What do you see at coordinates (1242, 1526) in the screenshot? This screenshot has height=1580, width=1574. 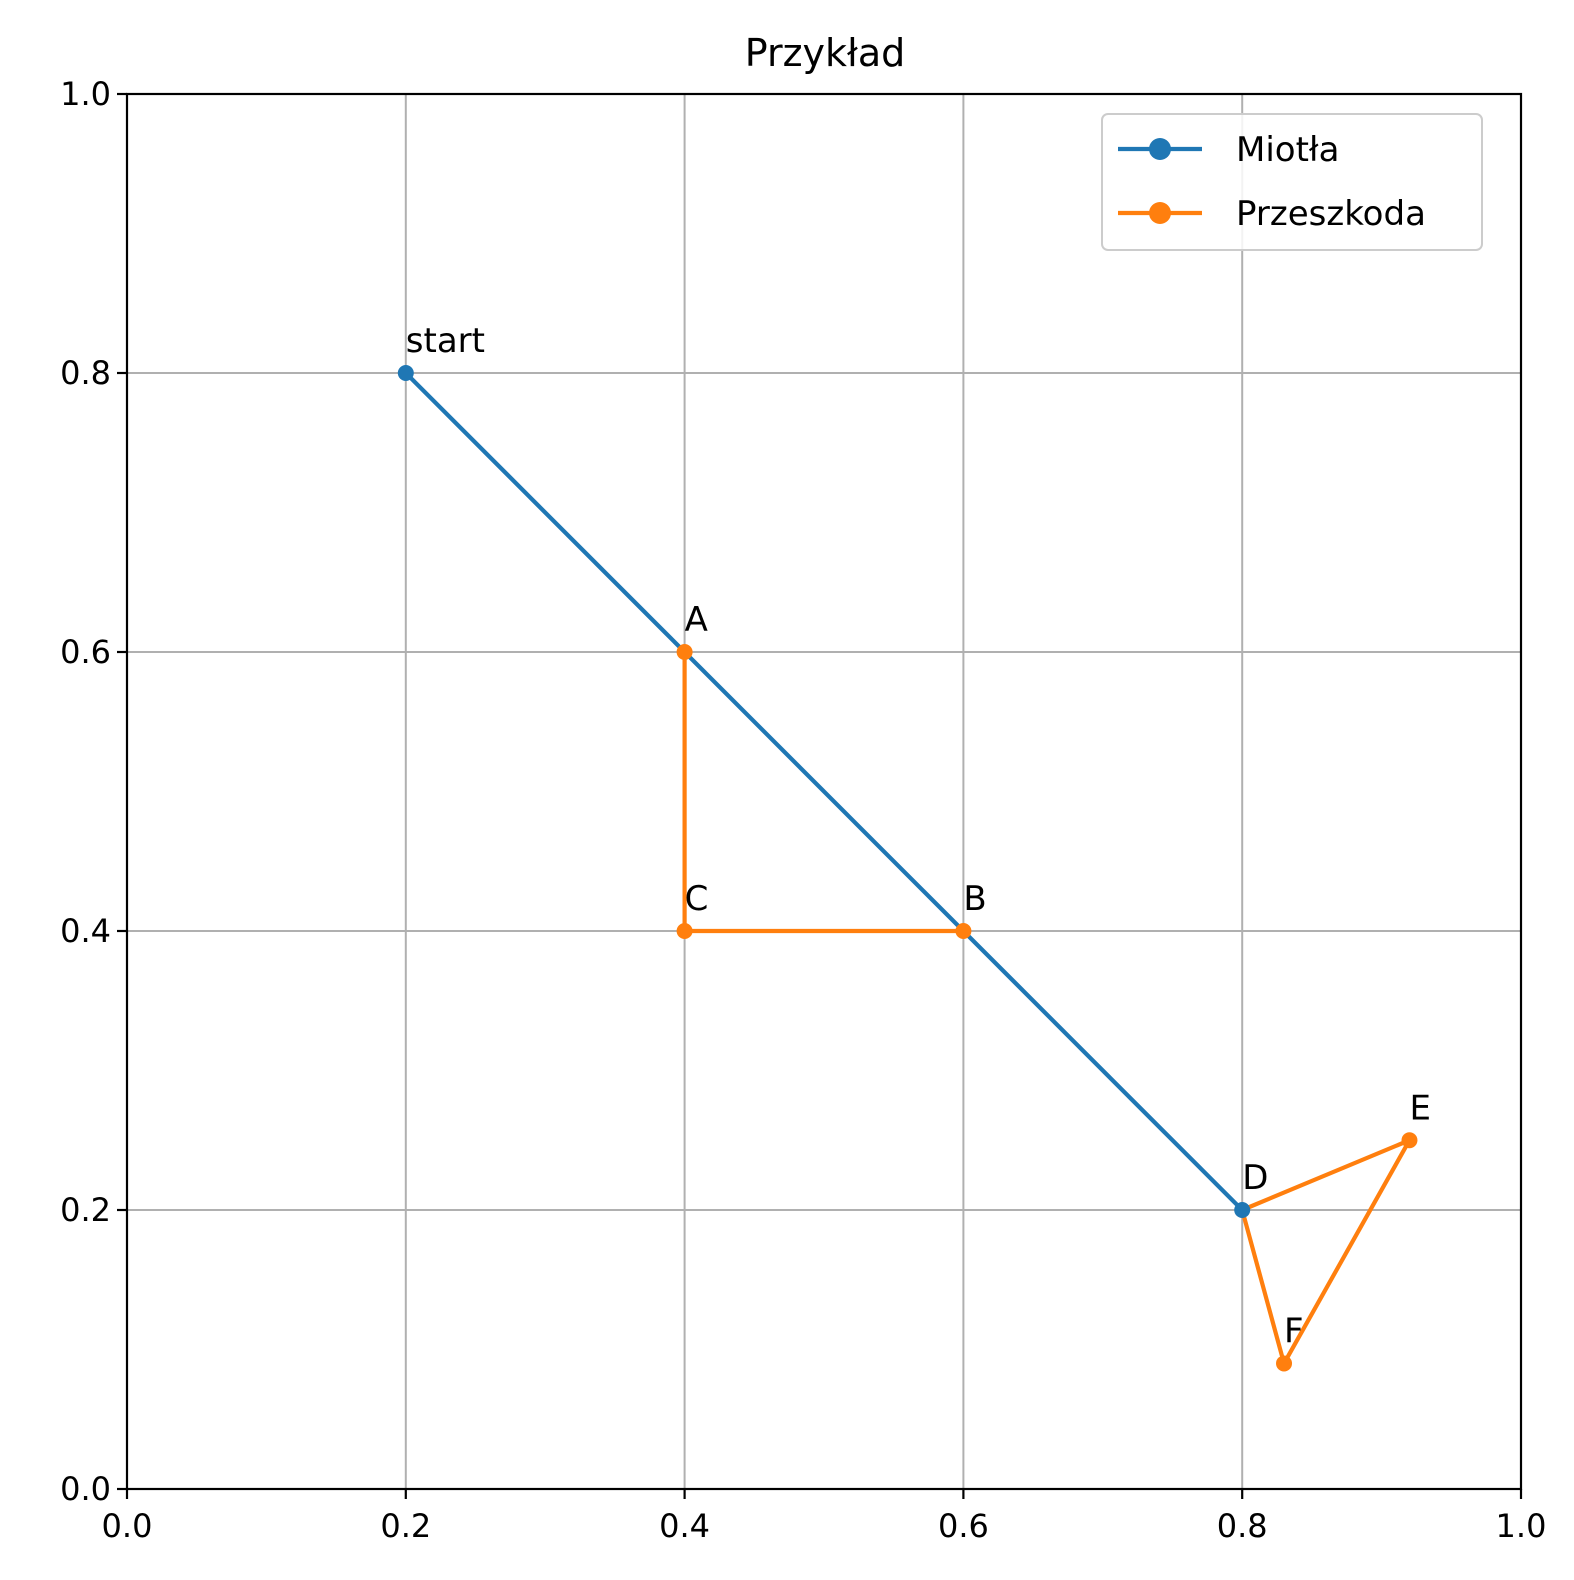 I see `x-tick-label: 0.8` at bounding box center [1242, 1526].